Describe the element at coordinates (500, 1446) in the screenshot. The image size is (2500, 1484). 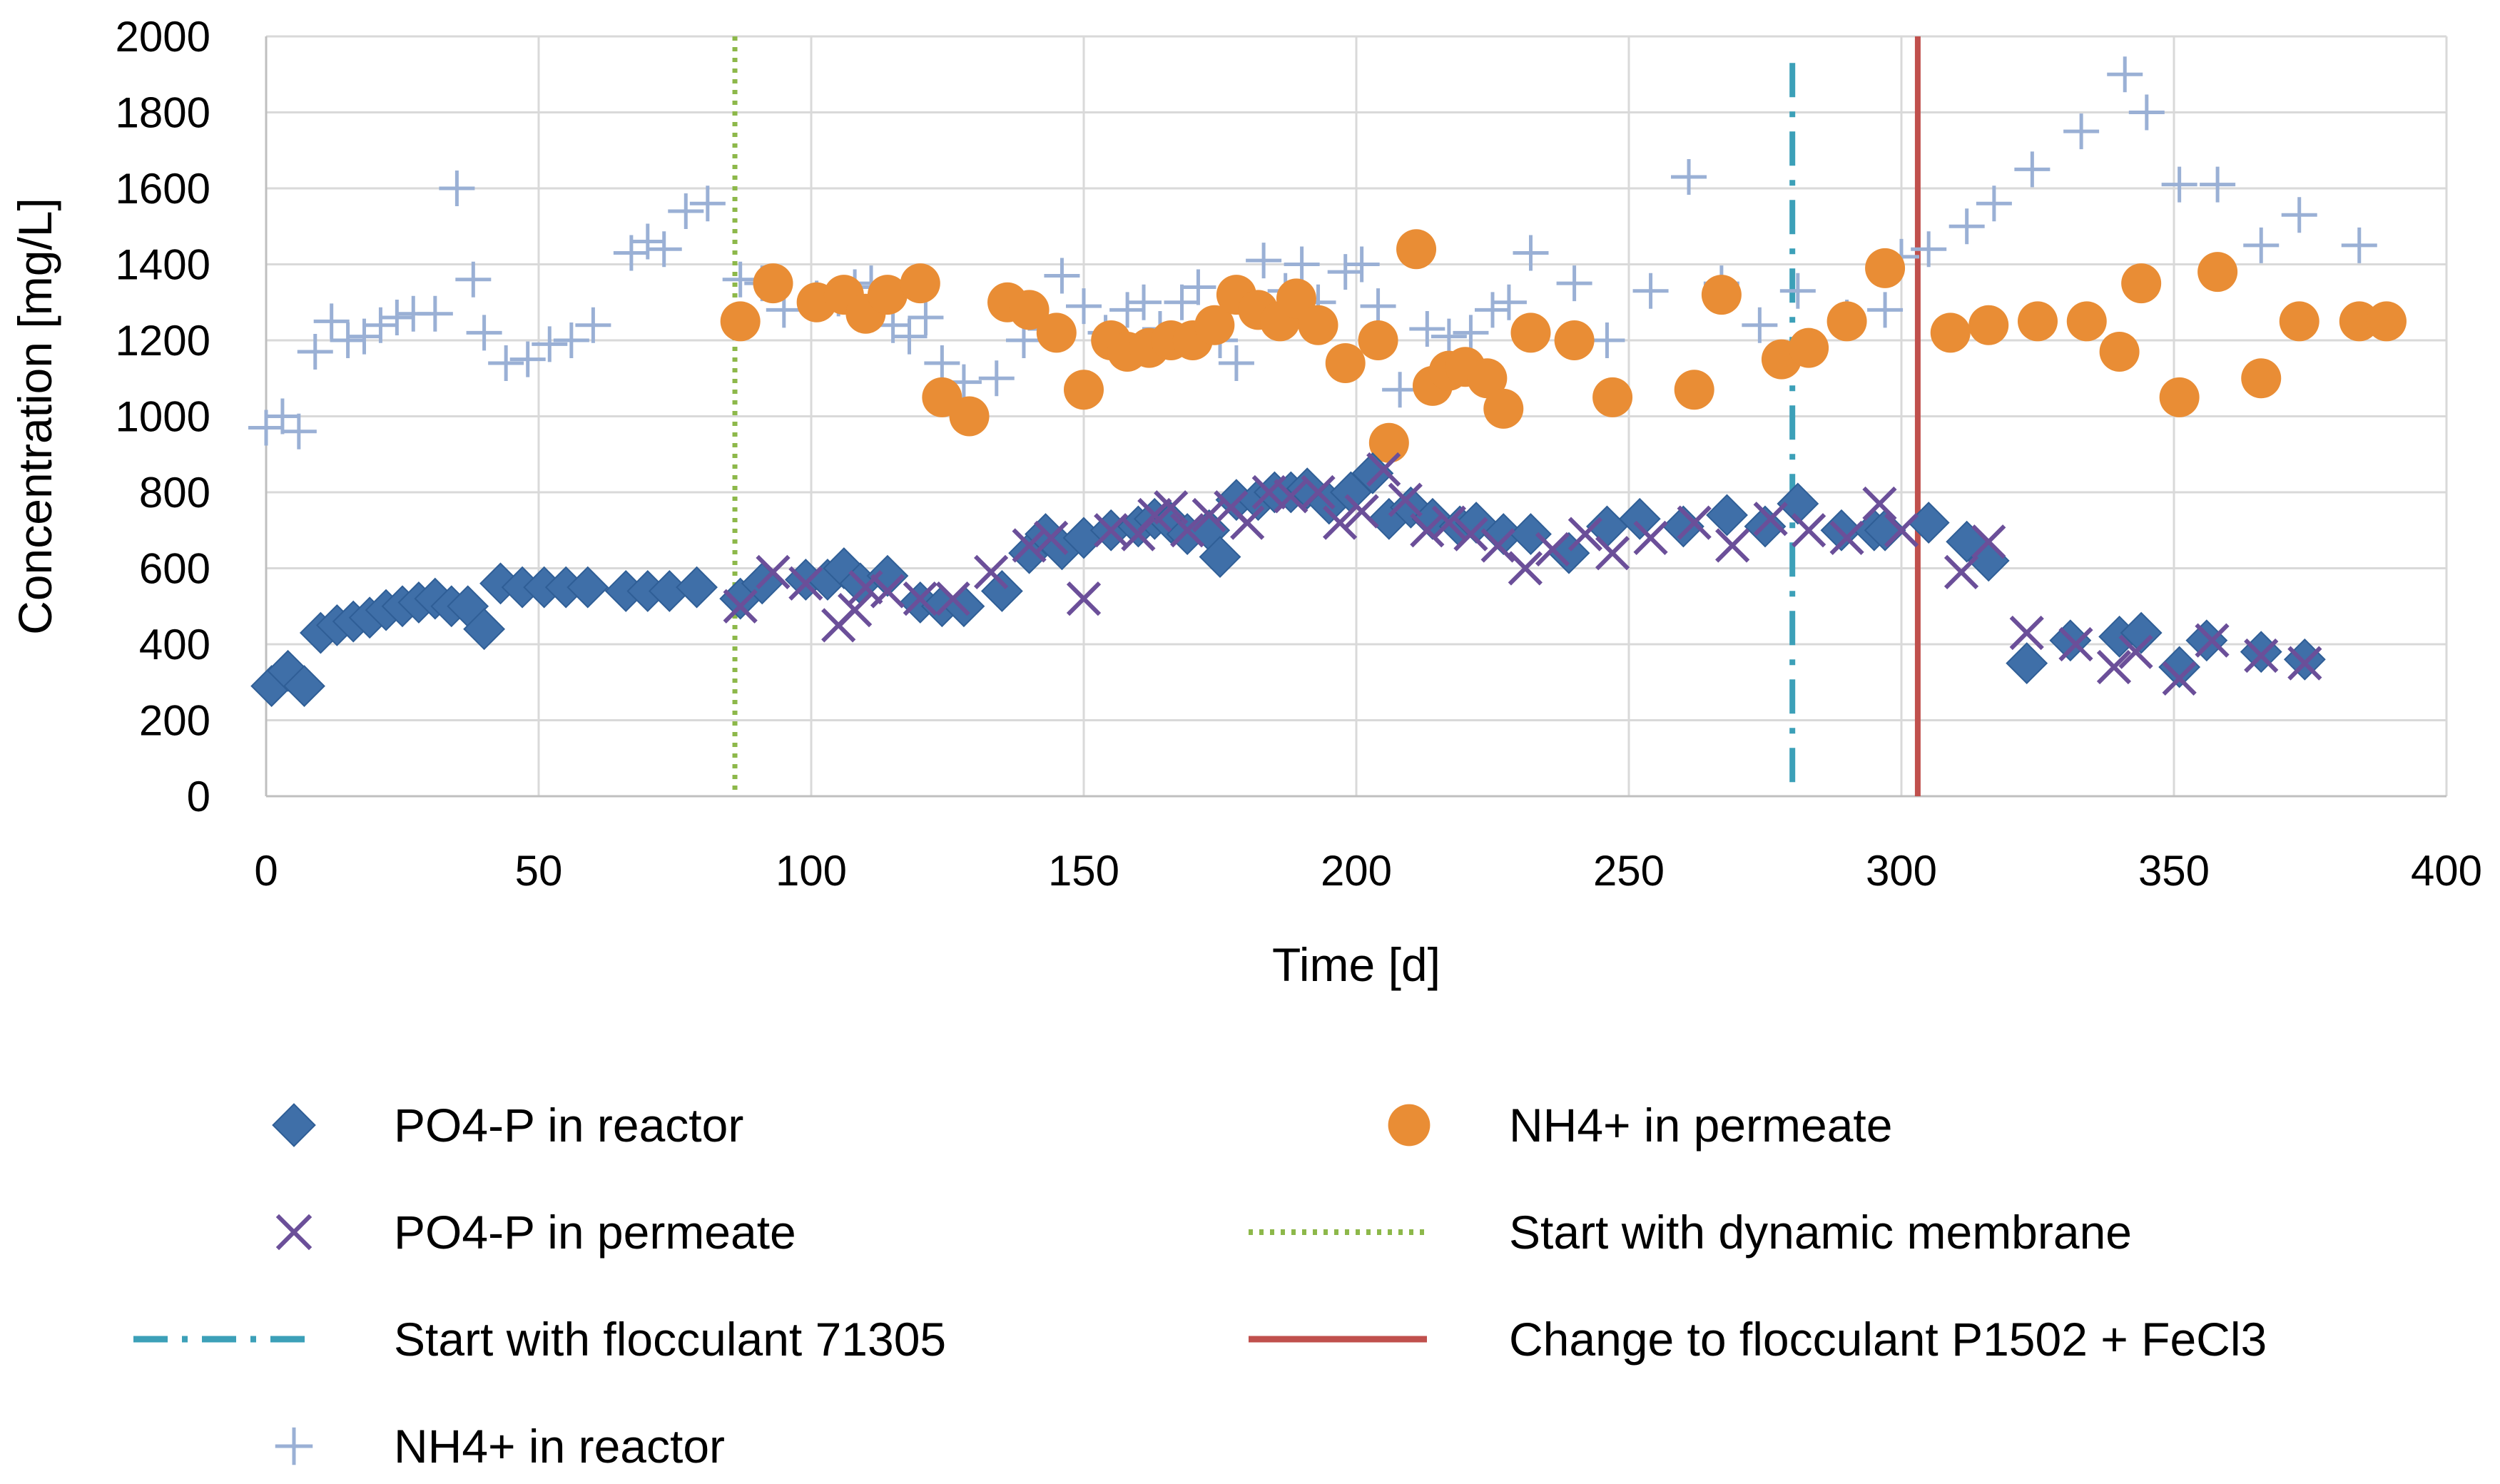
I see `legend-entry: NH4+ in reactor` at that location.